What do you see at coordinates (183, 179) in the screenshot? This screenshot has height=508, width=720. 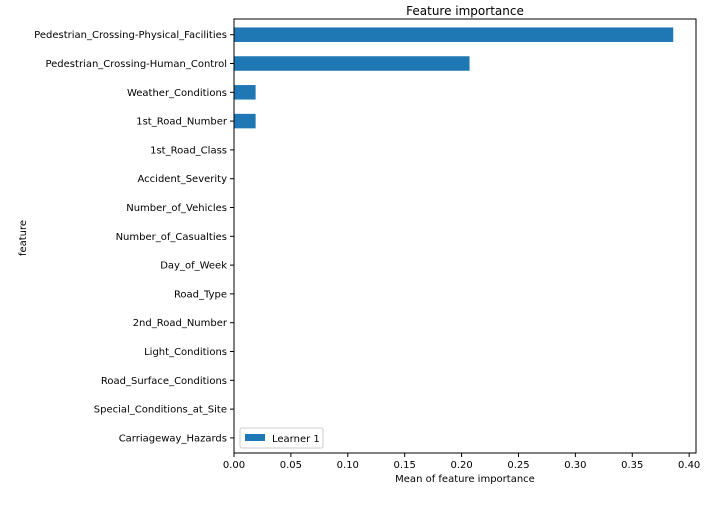 I see `y-tick-label: Accident_Severity` at bounding box center [183, 179].